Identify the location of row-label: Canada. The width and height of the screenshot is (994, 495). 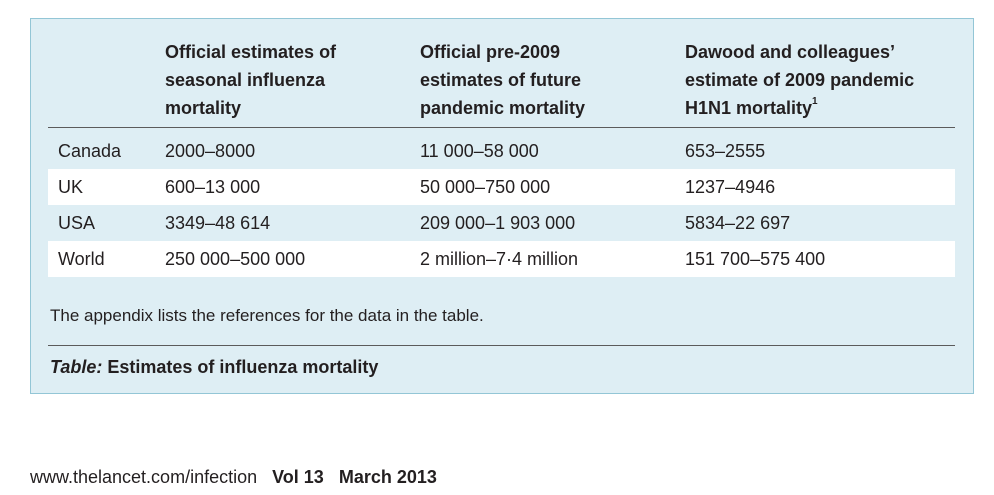
(90, 151).